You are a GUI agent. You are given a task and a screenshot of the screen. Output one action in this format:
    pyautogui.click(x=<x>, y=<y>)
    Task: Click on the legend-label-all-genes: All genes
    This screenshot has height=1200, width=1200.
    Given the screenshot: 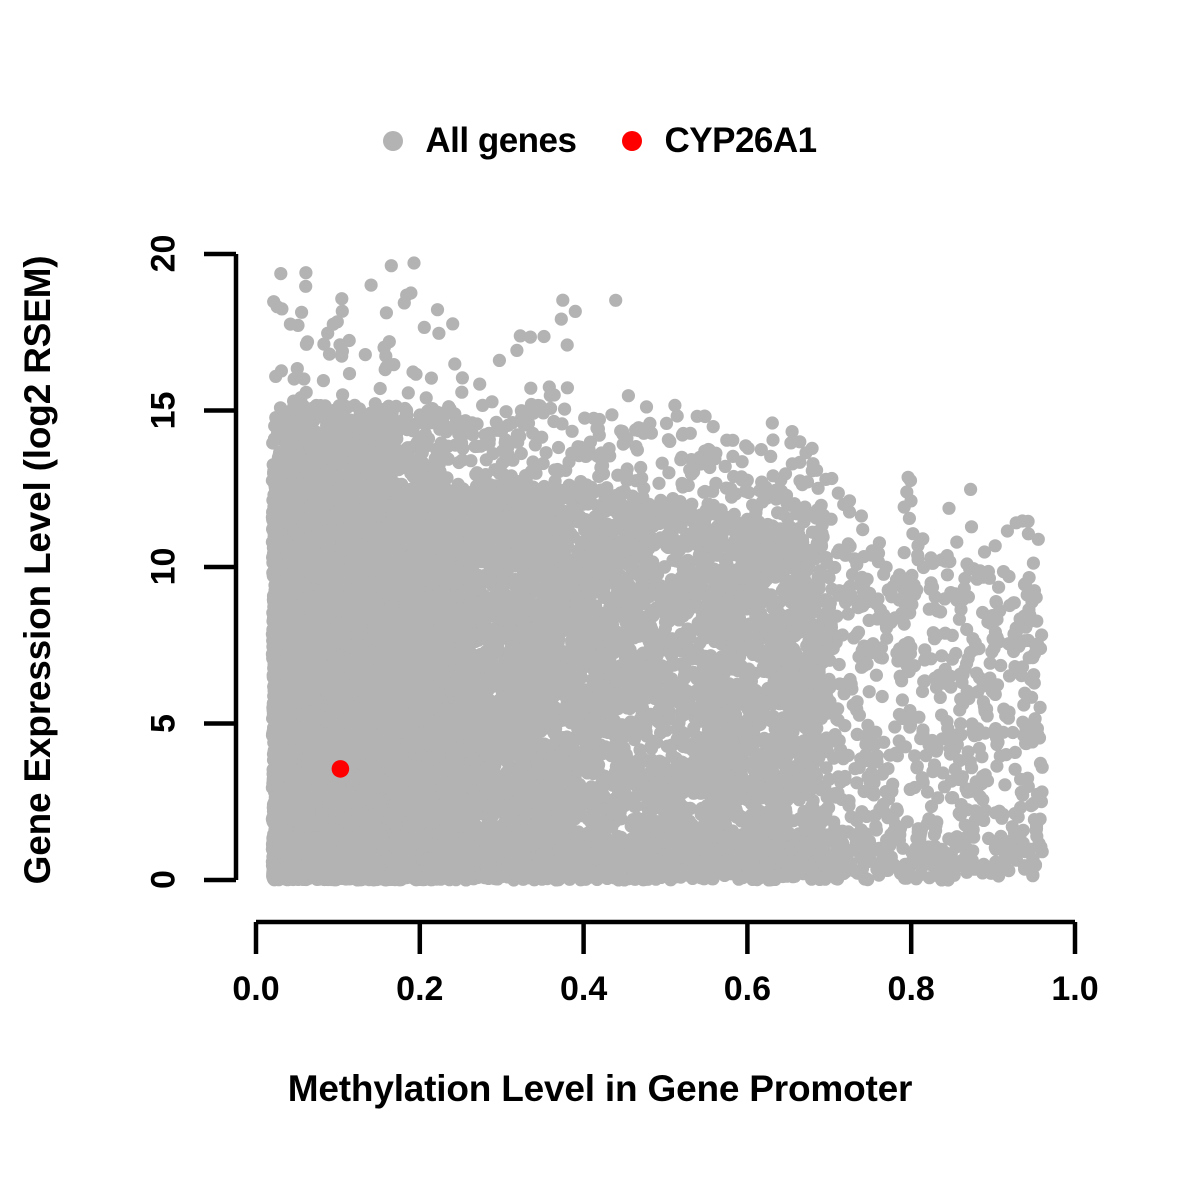 What is the action you would take?
    pyautogui.click(x=501, y=140)
    